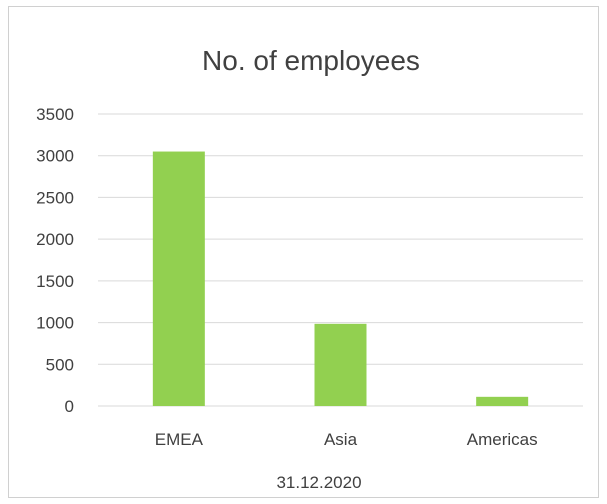  I want to click on x-tick-label-asia: Asia, so click(341, 439).